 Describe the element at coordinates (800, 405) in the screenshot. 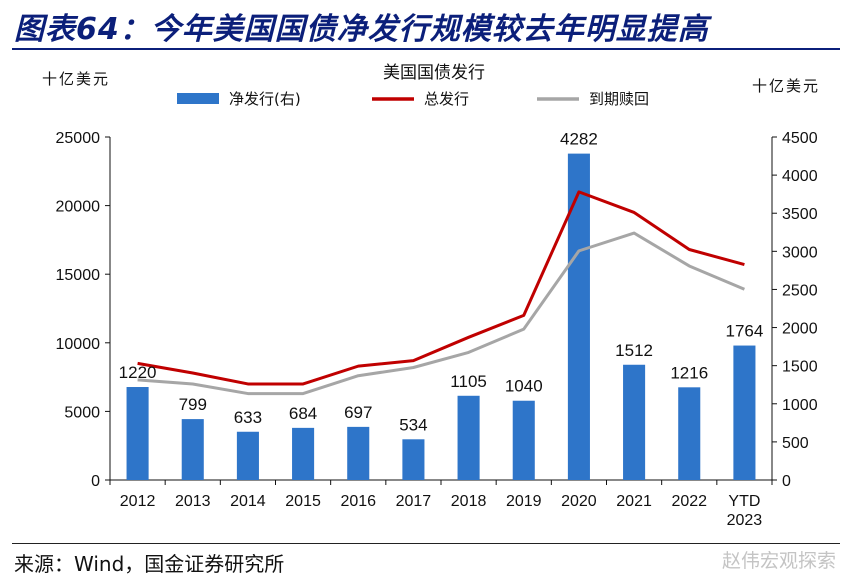

I see `right-axis-tick-label: 1000` at that location.